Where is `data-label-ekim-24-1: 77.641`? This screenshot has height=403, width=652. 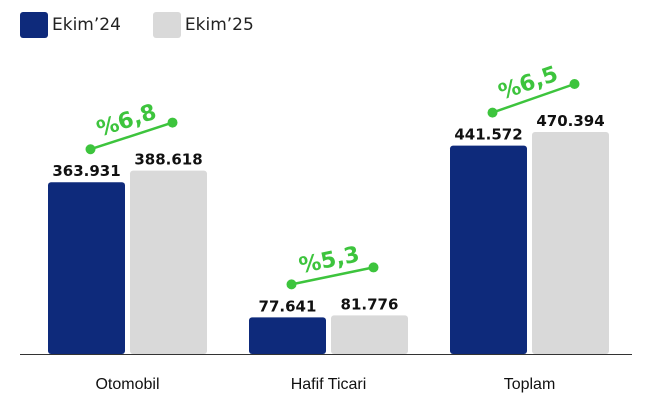
data-label-ekim-24-1: 77.641 is located at coordinates (288, 306).